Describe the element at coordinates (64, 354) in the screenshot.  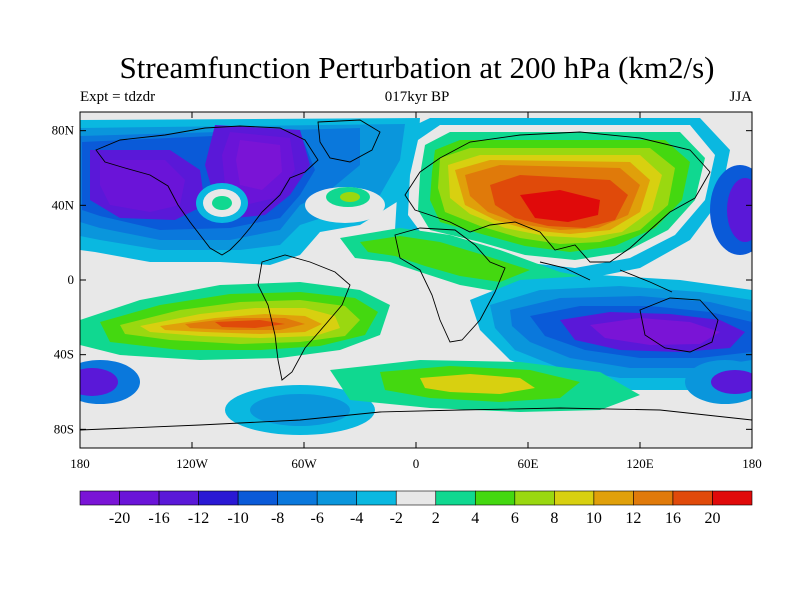
I see `lat-tick-label: 40S` at that location.